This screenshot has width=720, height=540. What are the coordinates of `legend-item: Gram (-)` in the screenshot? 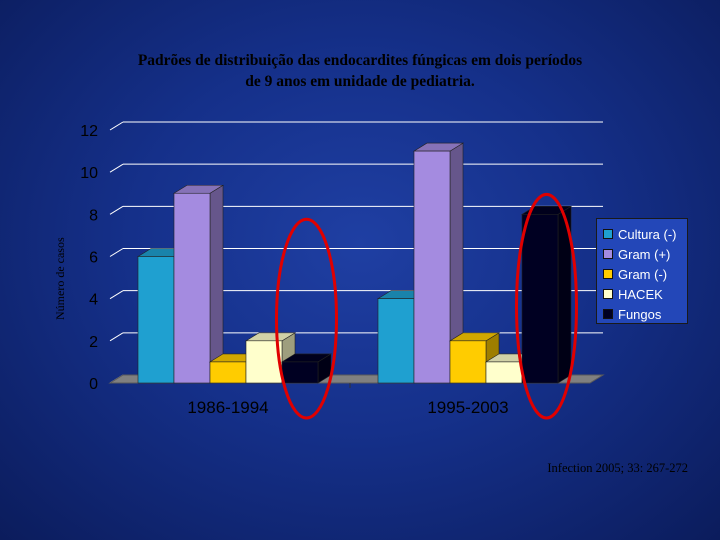 It's located at (642, 274).